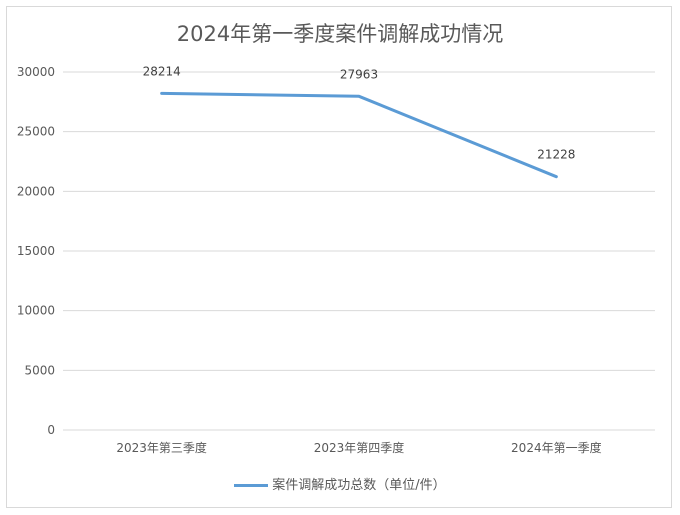  Describe the element at coordinates (359, 485) in the screenshot. I see `legend-label: 案件调解成功总数（单位/件）` at that location.